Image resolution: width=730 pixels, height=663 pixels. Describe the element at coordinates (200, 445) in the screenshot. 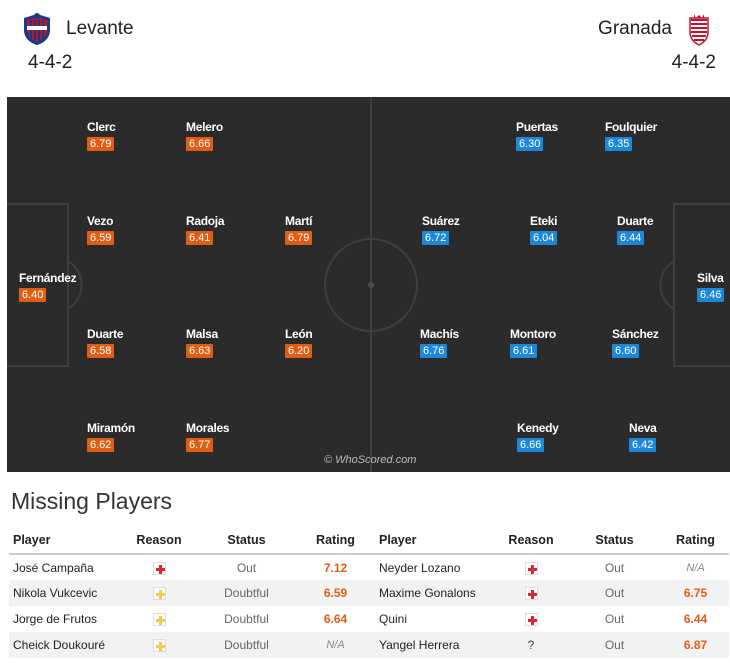

I see `player-rating: 6.77` at that location.